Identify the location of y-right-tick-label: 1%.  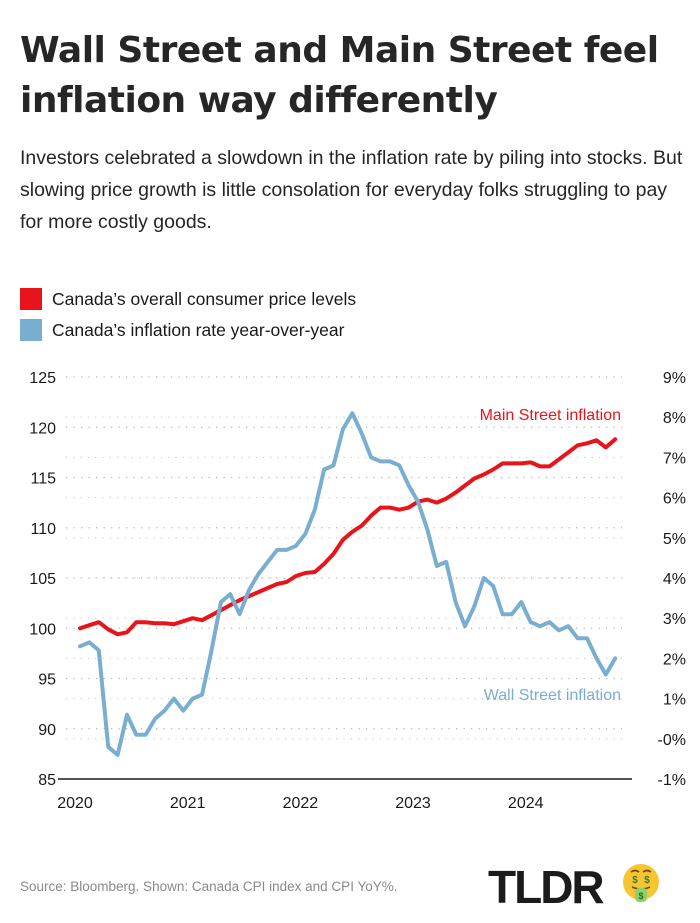
(674, 700).